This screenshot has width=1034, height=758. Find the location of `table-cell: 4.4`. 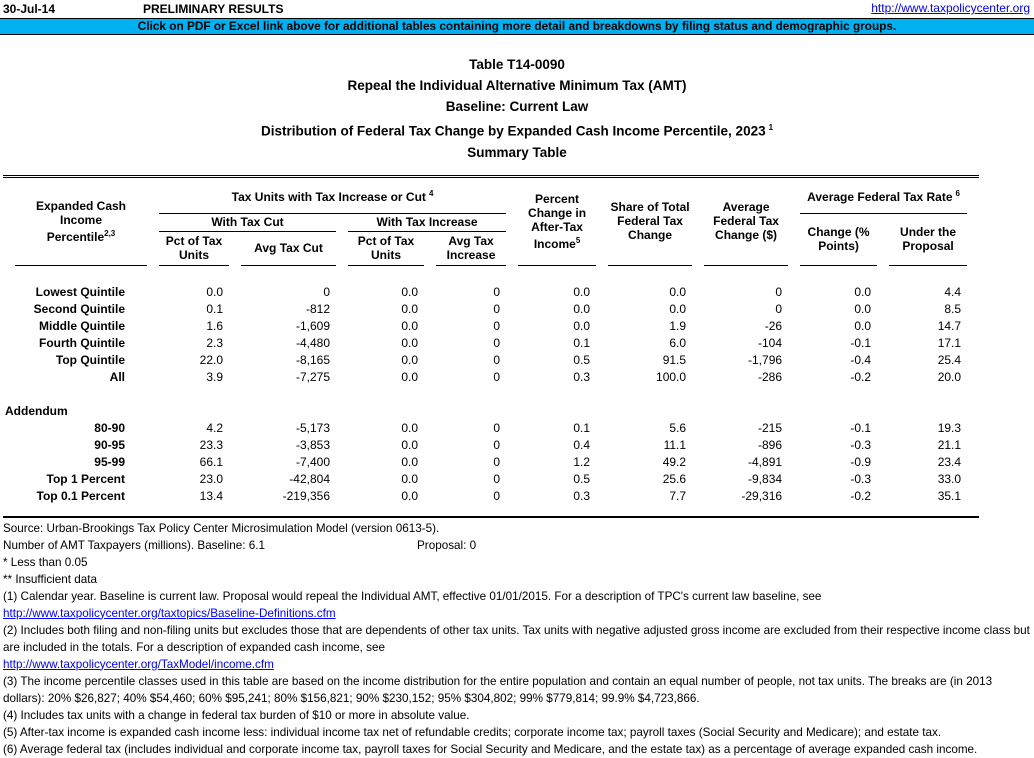

table-cell: 4.4 is located at coordinates (953, 292).